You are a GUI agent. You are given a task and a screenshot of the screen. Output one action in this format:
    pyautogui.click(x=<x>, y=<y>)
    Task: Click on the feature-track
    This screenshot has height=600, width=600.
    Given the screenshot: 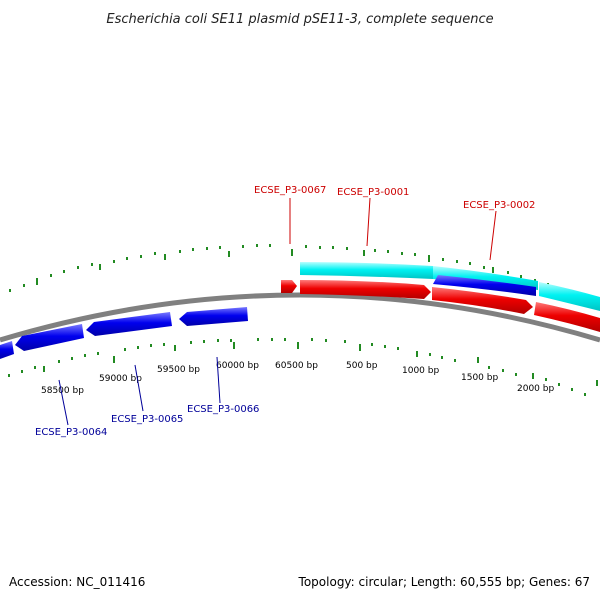 What is the action you would take?
    pyautogui.click(x=450, y=286)
    